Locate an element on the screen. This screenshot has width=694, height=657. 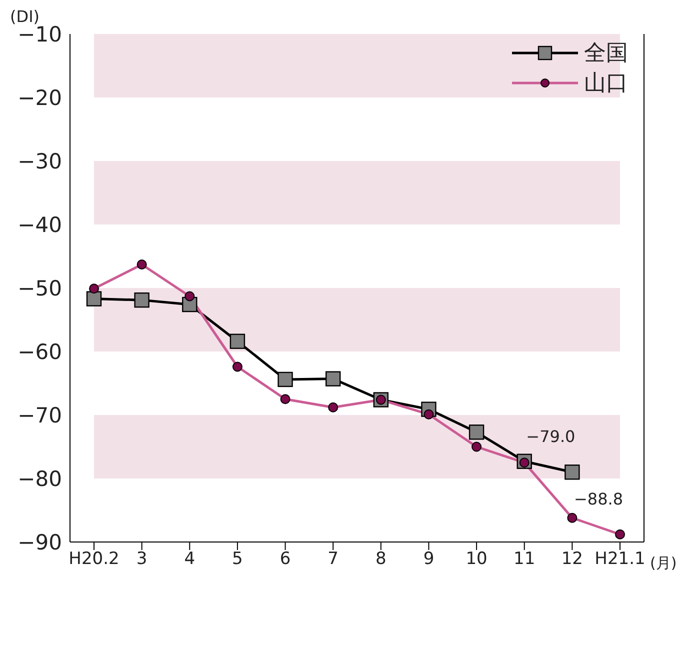
x-tick-label: 4 is located at coordinates (190, 559).